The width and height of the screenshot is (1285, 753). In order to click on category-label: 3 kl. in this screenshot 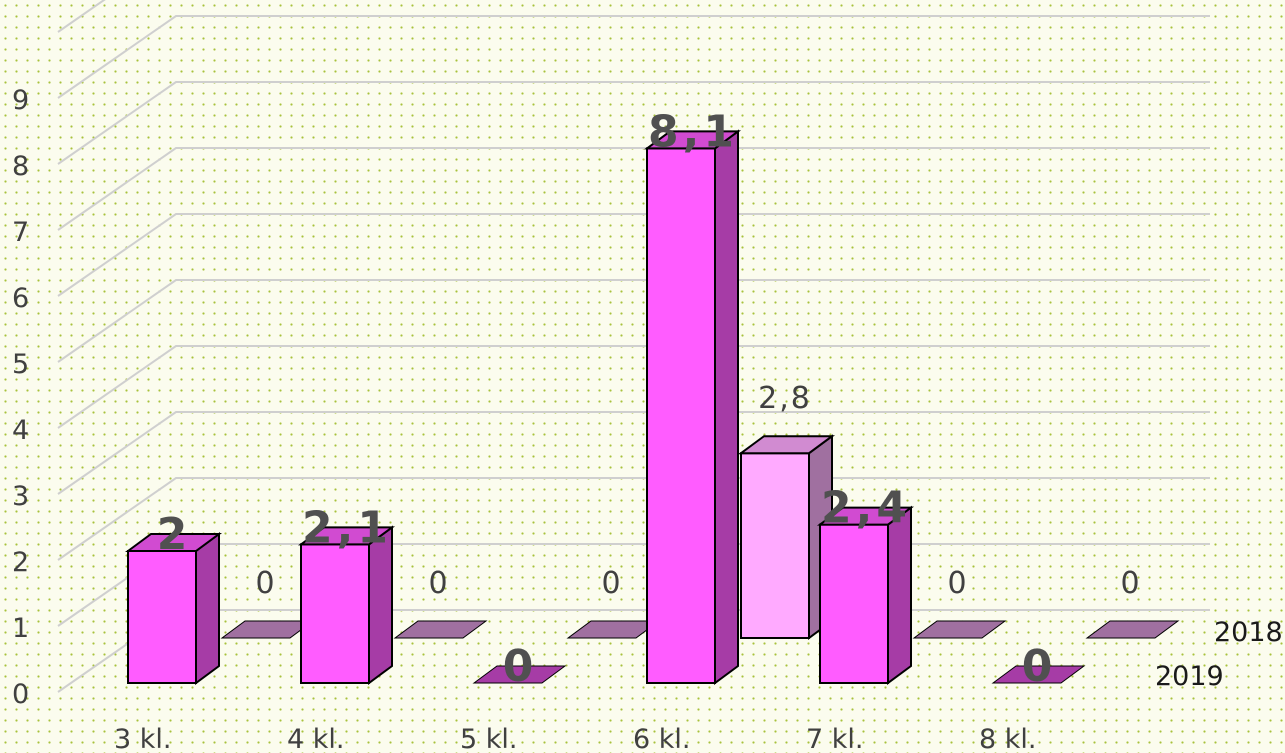, I will do `click(142, 738)`.